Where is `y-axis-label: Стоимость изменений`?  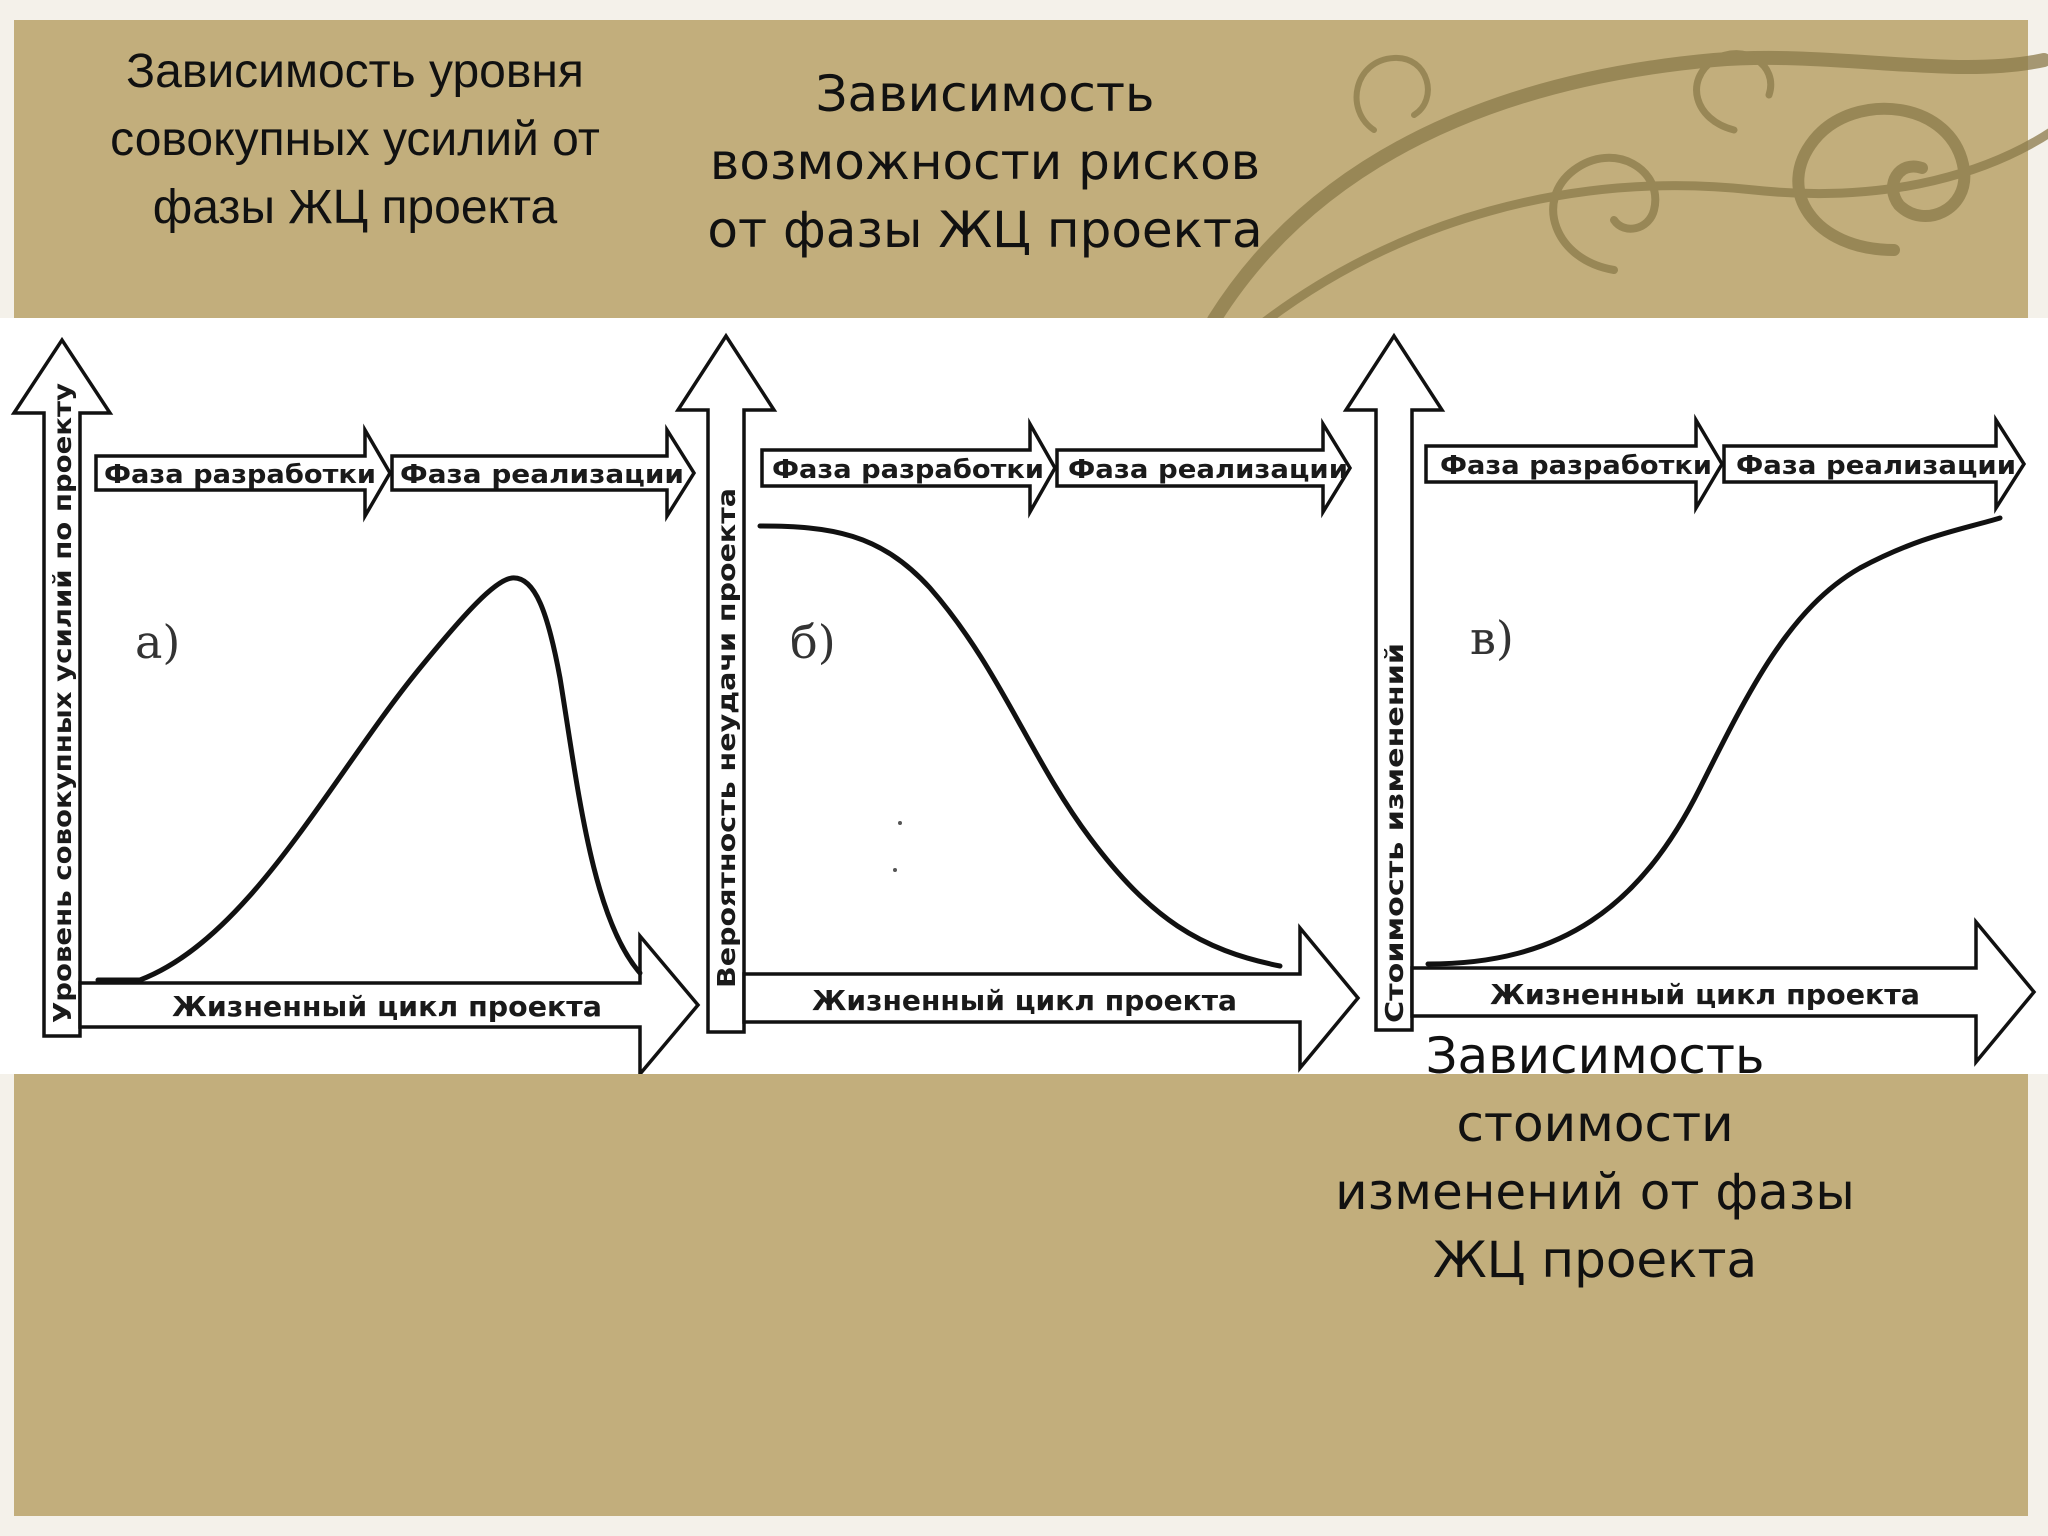 y-axis-label: Стоимость изменений is located at coordinates (1394, 833).